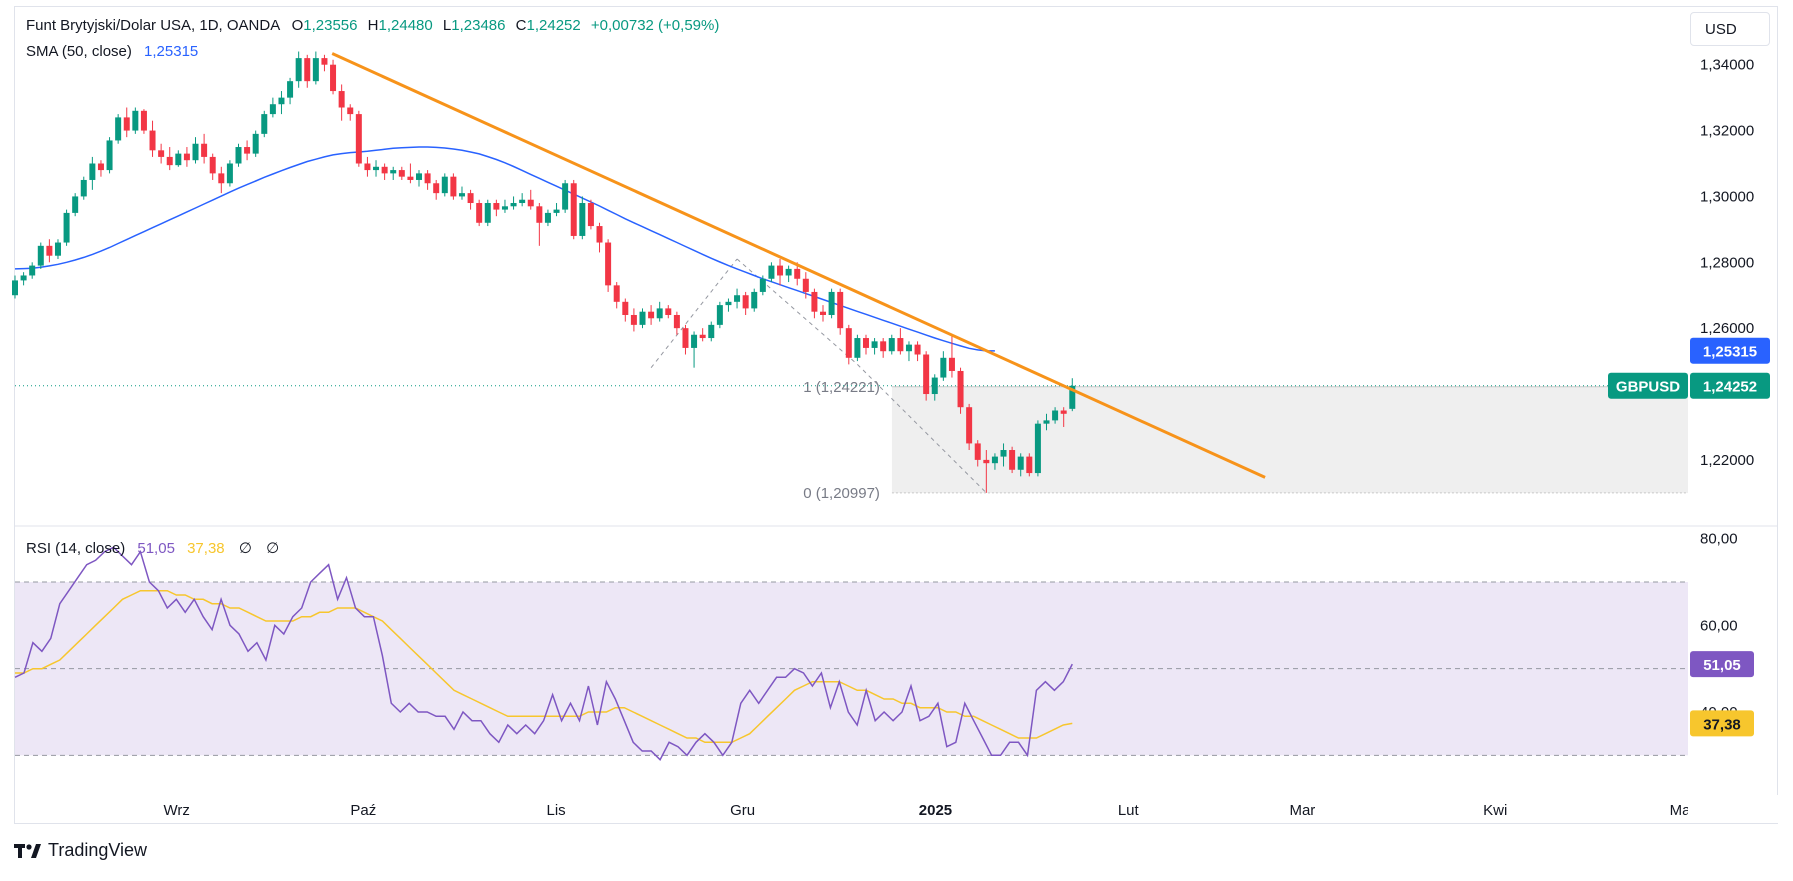  I want to click on rsi-extra-1: ∅, so click(245, 548).